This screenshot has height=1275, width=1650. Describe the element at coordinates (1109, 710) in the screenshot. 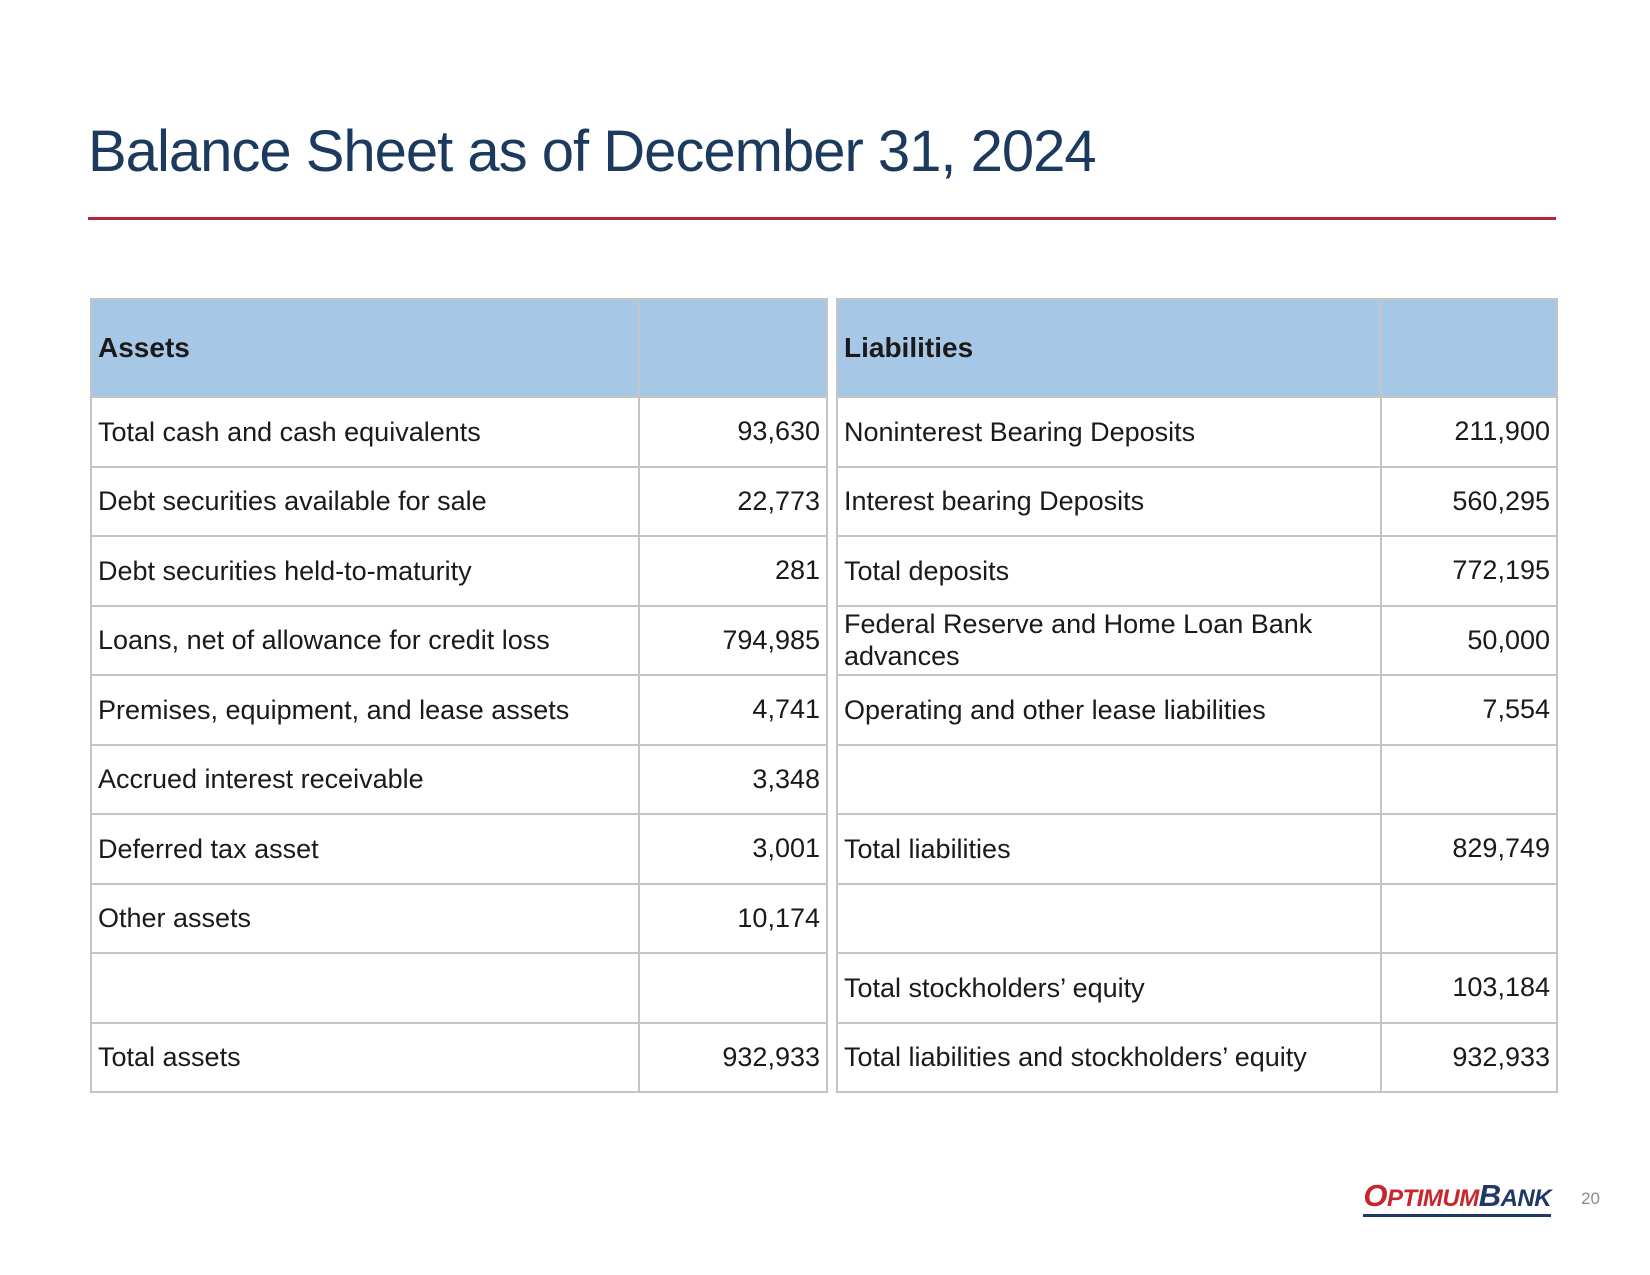

I see `row-label-cell: Operating and other lease liabilities` at that location.